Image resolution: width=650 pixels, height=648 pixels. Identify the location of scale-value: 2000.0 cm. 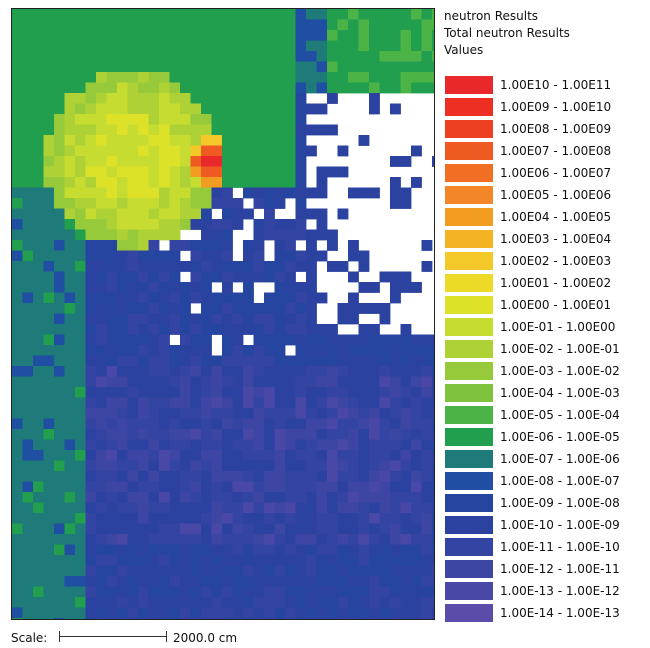
(205, 638).